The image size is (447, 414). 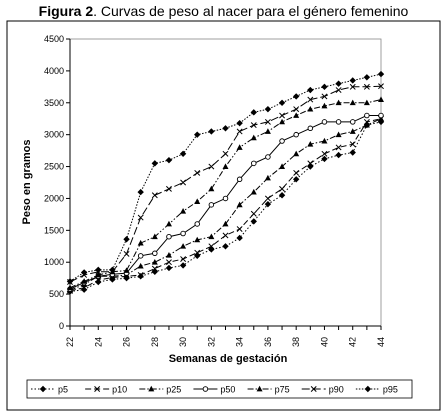 What do you see at coordinates (127, 342) in the screenshot?
I see `x-tick-label: 26` at bounding box center [127, 342].